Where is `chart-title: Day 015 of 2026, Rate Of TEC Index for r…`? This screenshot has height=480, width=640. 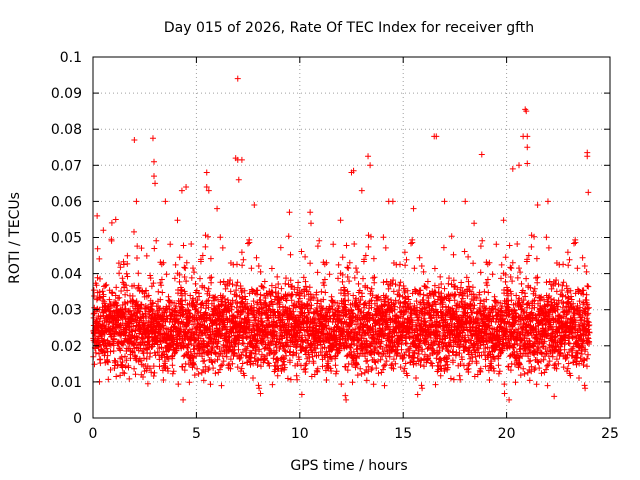 chart-title: Day 015 of 2026, Rate Of TEC Index for r… is located at coordinates (349, 28).